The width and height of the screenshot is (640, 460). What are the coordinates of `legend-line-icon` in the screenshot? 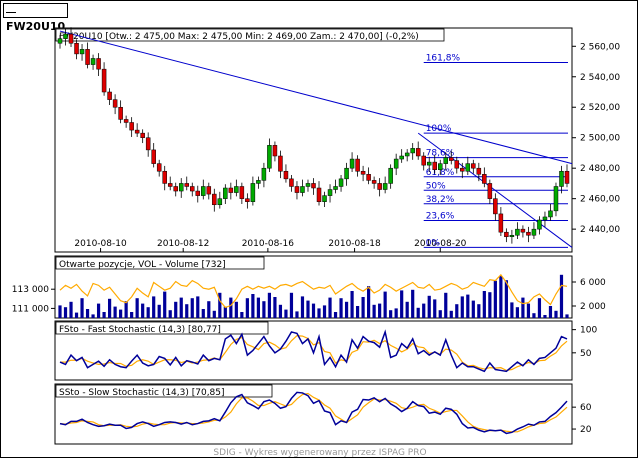 It's located at (11, 12).